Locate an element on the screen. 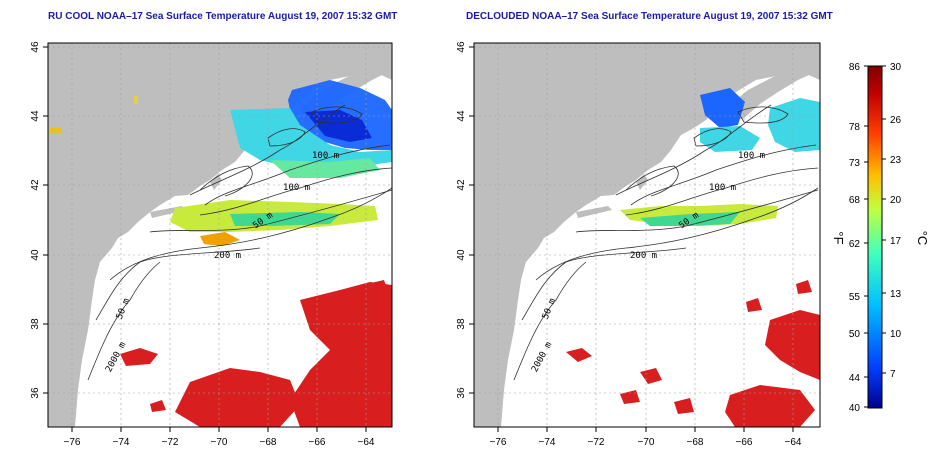  colorbar-celsius-label: °C is located at coordinates (922, 238).